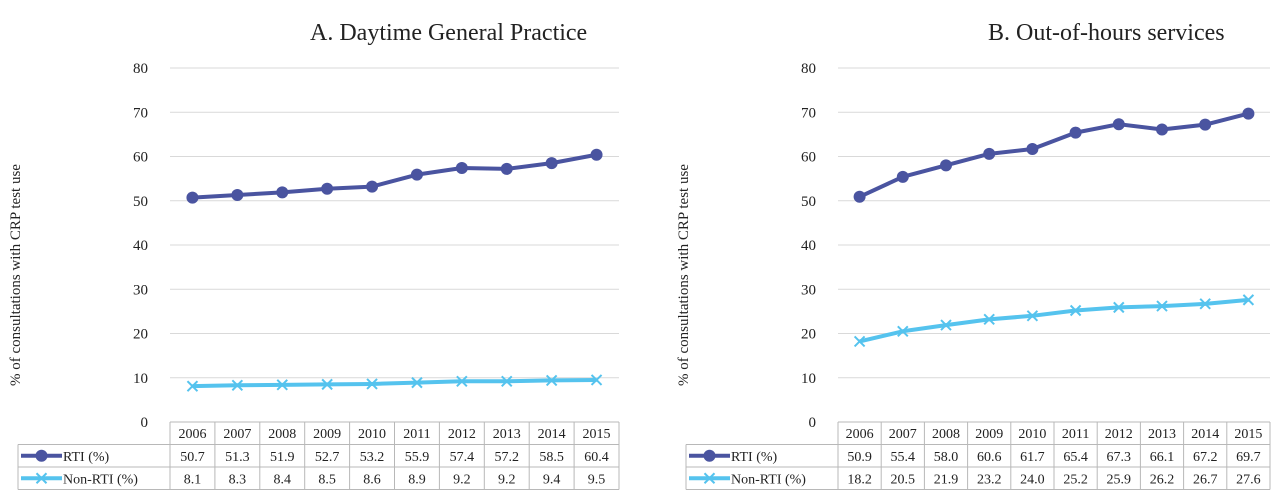 This screenshot has width=1285, height=498. What do you see at coordinates (1248, 479) in the screenshot?
I see `data-table-value: 27.6` at bounding box center [1248, 479].